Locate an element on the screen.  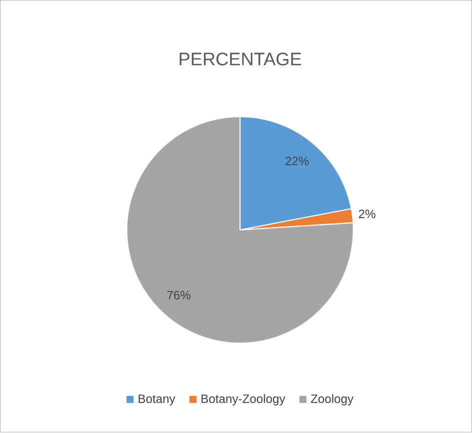
legend-label: Botany-Zoology is located at coordinates (244, 400).